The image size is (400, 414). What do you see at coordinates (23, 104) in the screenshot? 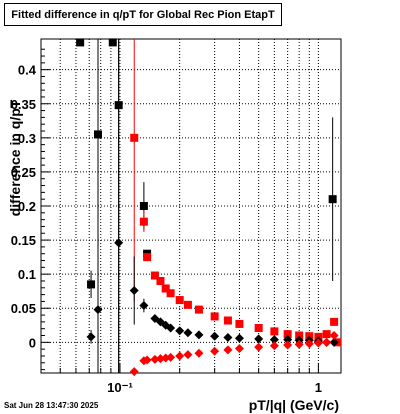
I see `y-tick-label: 0.35` at bounding box center [23, 104].